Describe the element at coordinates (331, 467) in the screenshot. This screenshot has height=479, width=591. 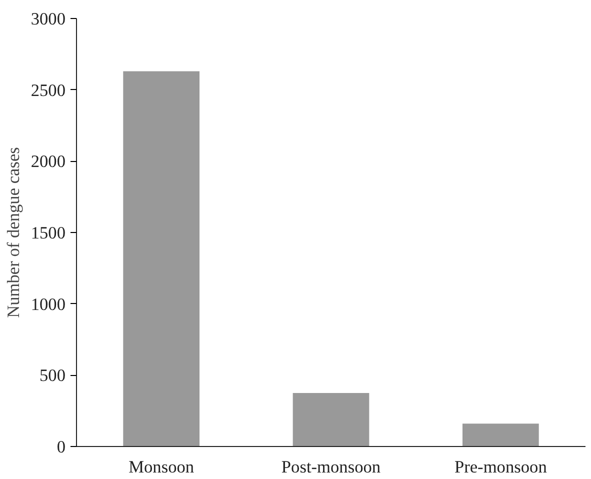
I see `x-tick-label: Post-monsoon` at that location.